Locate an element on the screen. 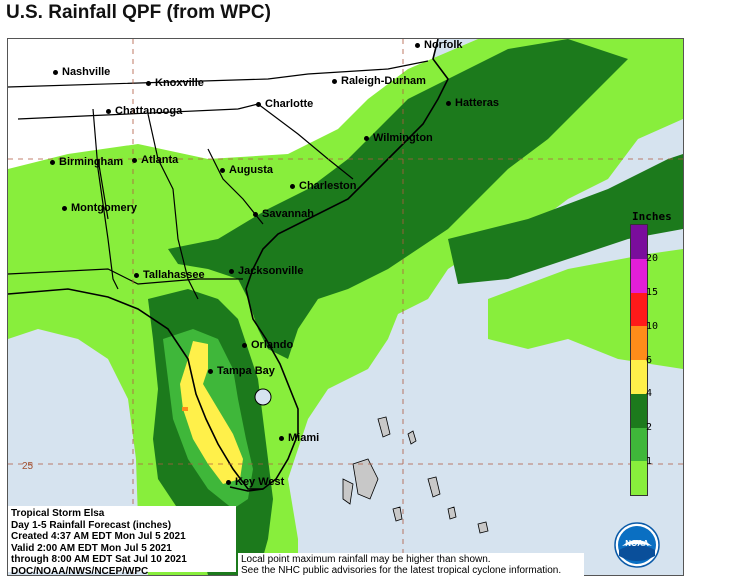  city-label: Hatteras is located at coordinates (472, 103).